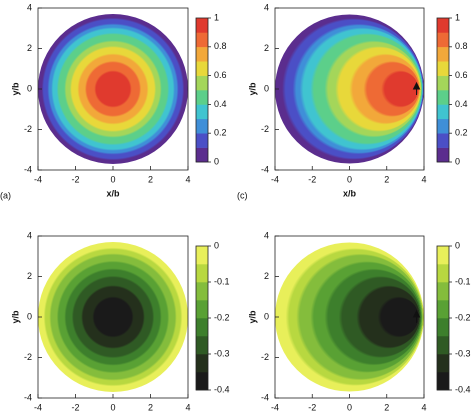 The image size is (474, 418). Describe the element at coordinates (5, 195) in the screenshot. I see `panel-label: (a)` at that location.